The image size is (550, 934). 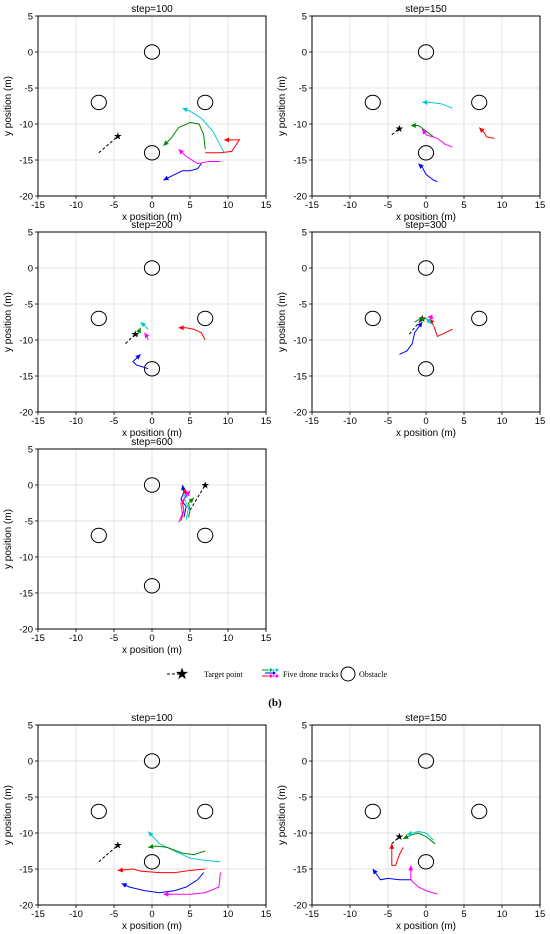 What do you see at coordinates (270, 673) in the screenshot?
I see `legend-tracks-icon` at bounding box center [270, 673].